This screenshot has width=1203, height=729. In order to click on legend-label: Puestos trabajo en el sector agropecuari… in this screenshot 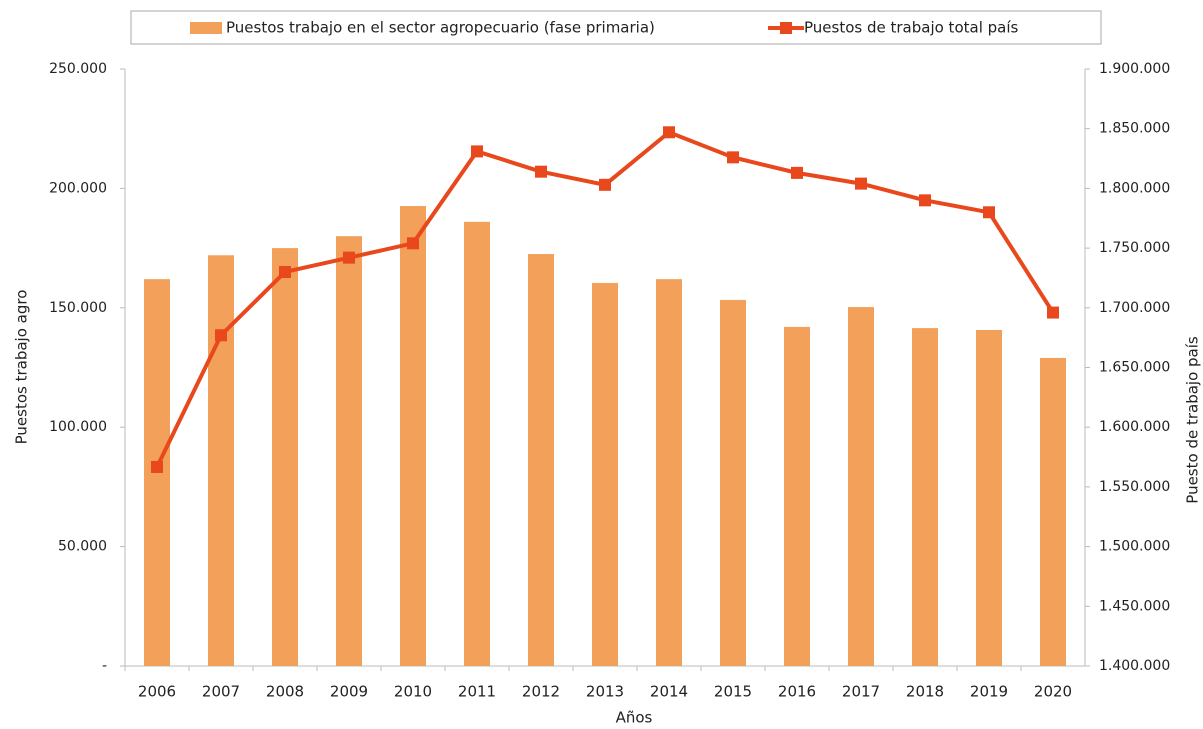, I will do `click(440, 28)`.